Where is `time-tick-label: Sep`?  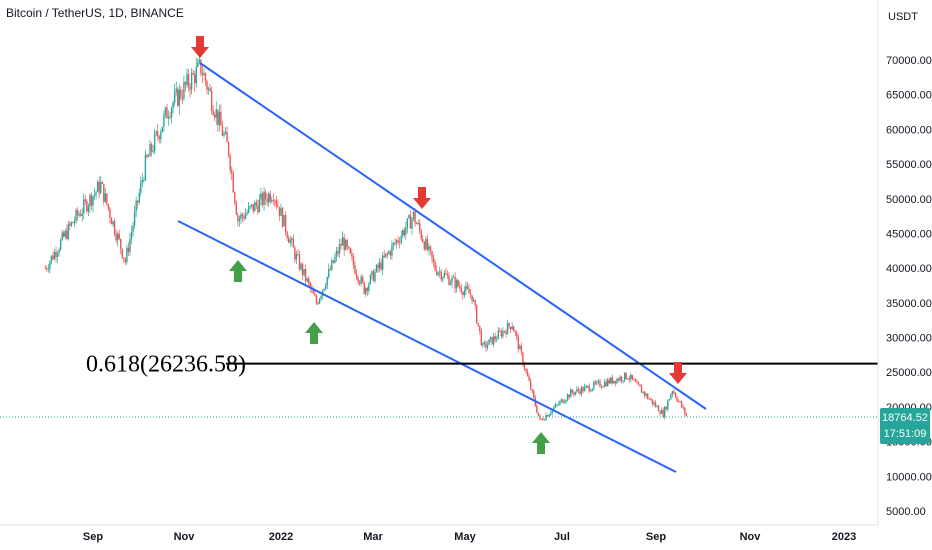
time-tick-label: Sep is located at coordinates (93, 537).